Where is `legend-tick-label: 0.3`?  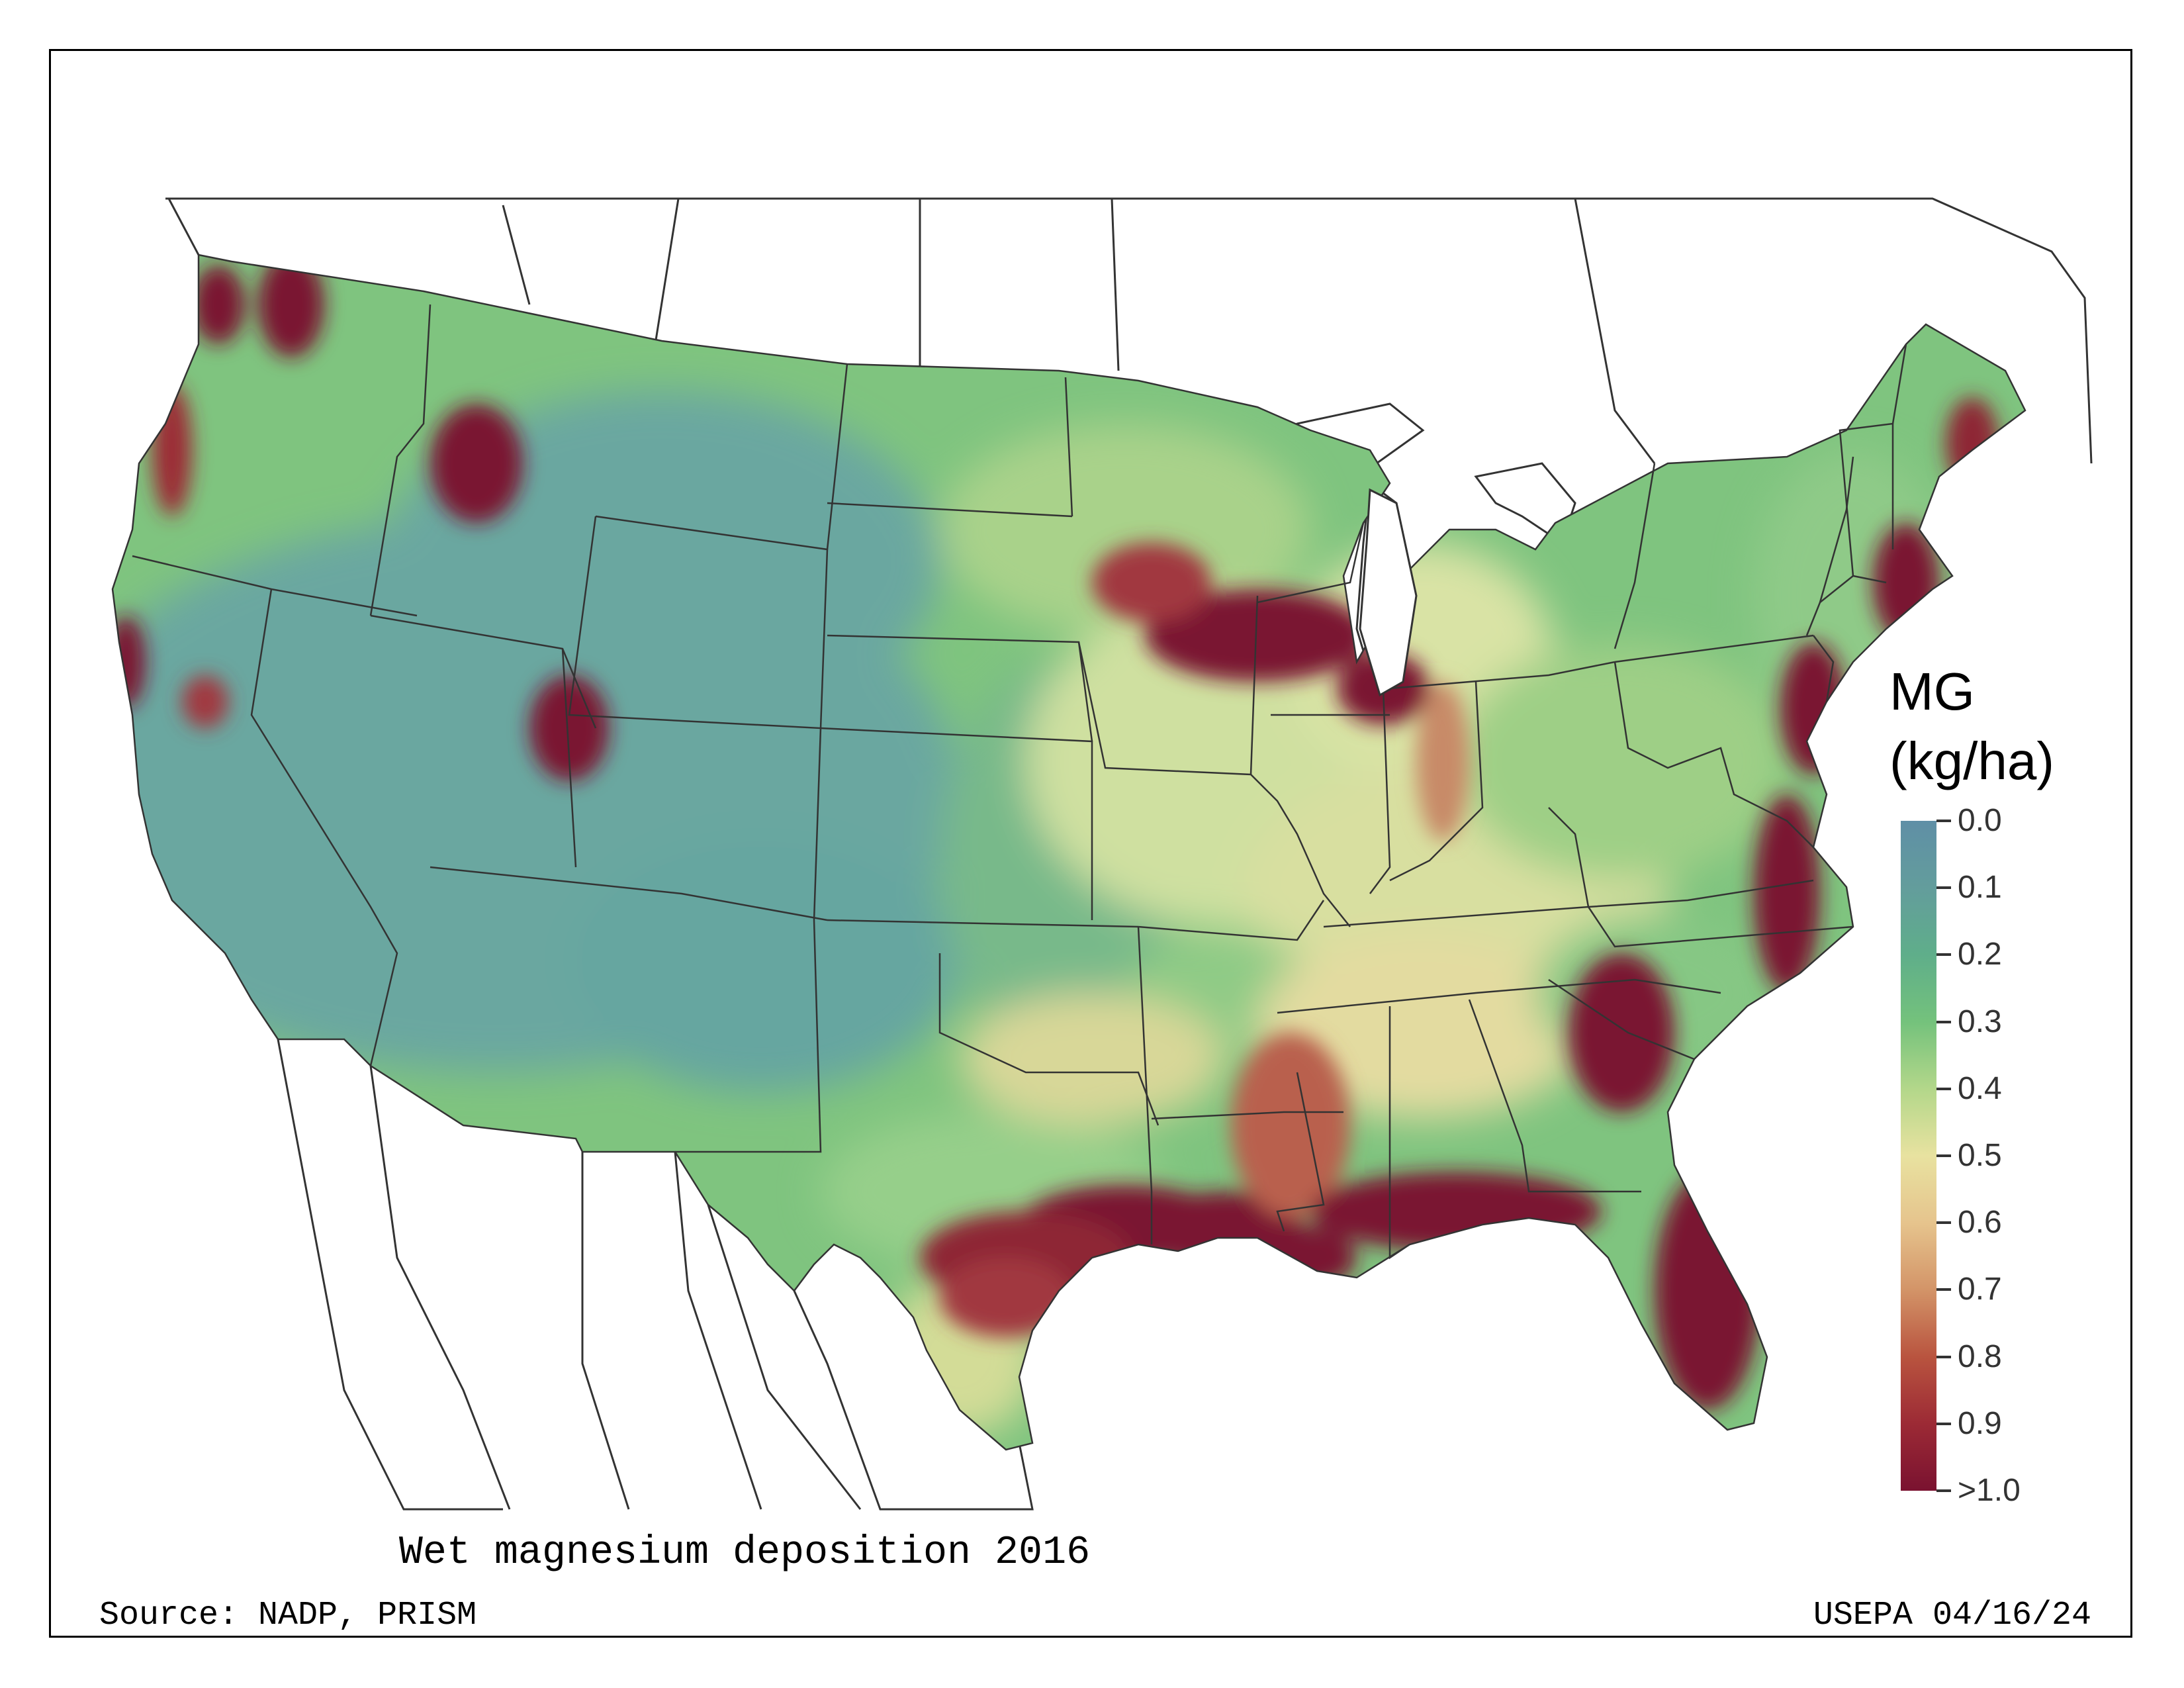
legend-tick-label: 0.3 is located at coordinates (1980, 1021).